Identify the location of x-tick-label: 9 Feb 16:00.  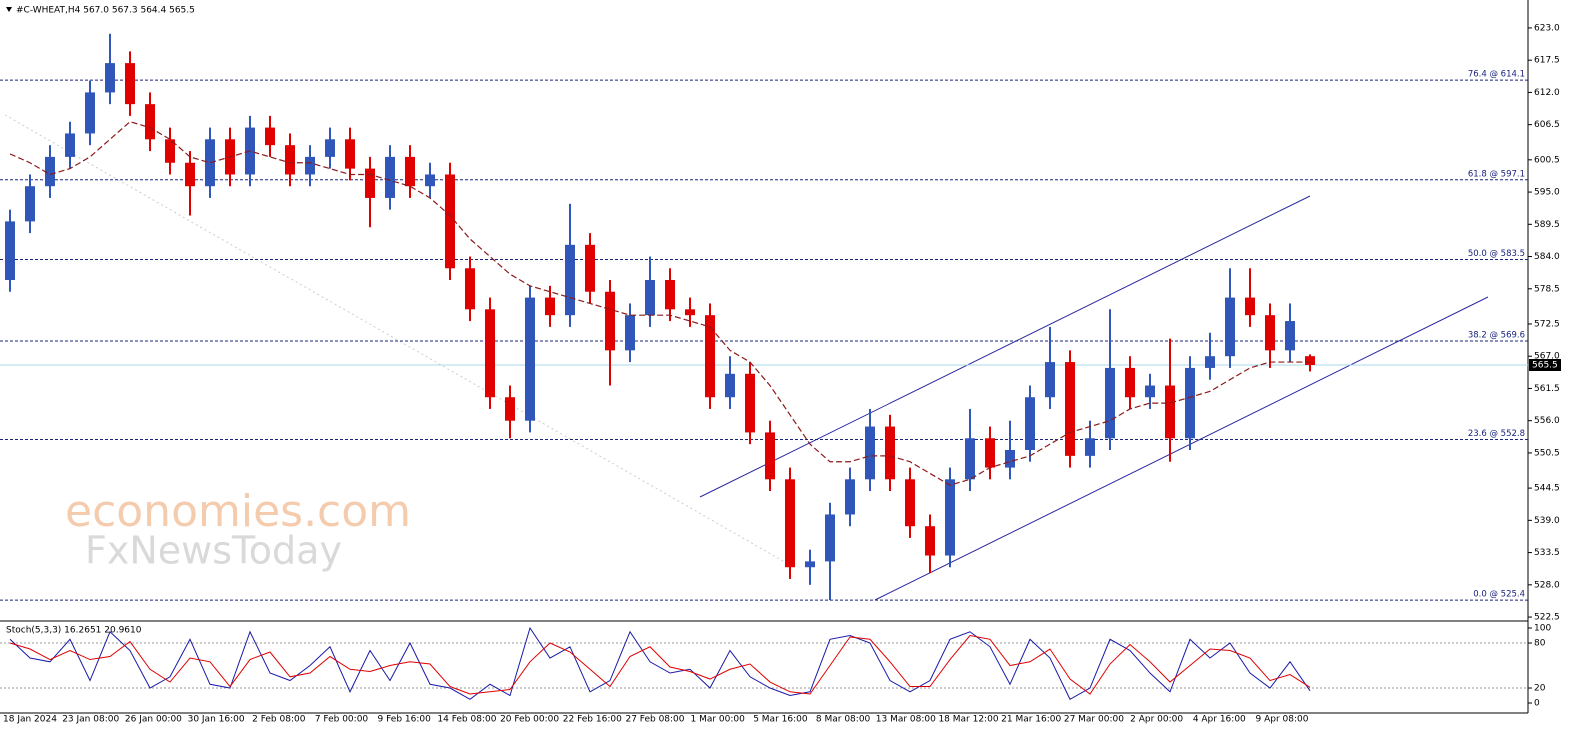
(405, 720).